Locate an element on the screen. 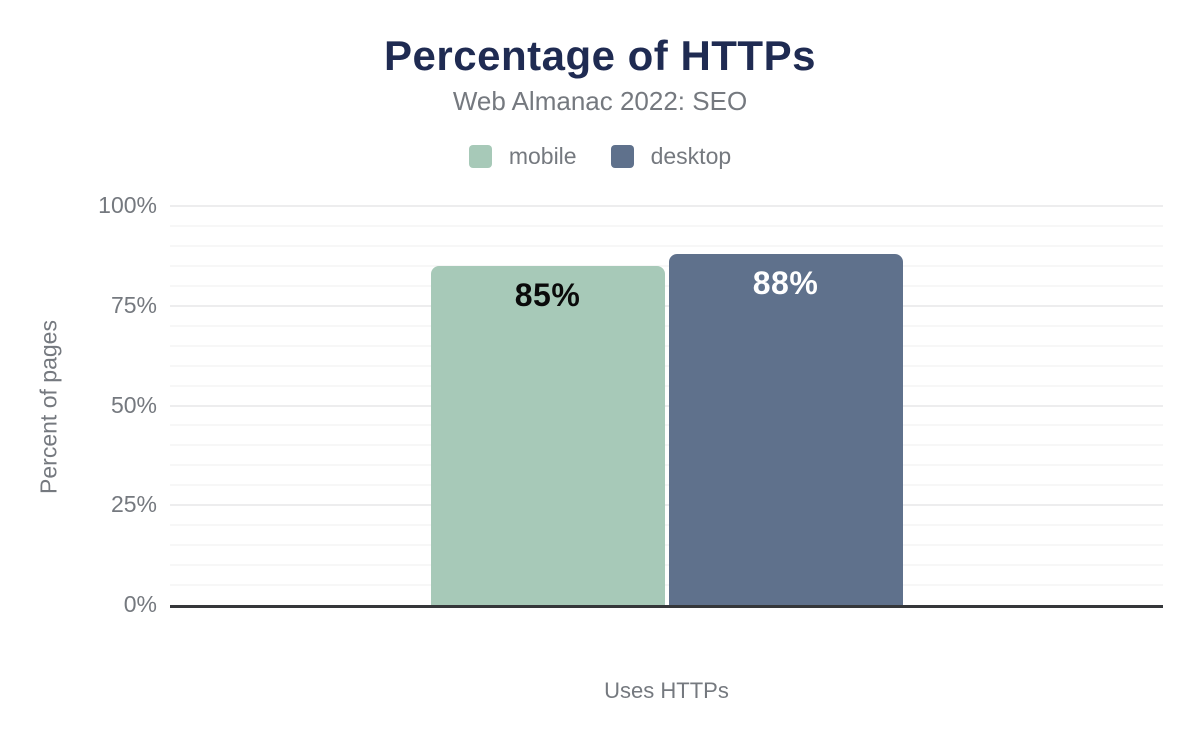 This screenshot has width=1200, height=742. legend-item-mobile: mobile is located at coordinates (522, 156).